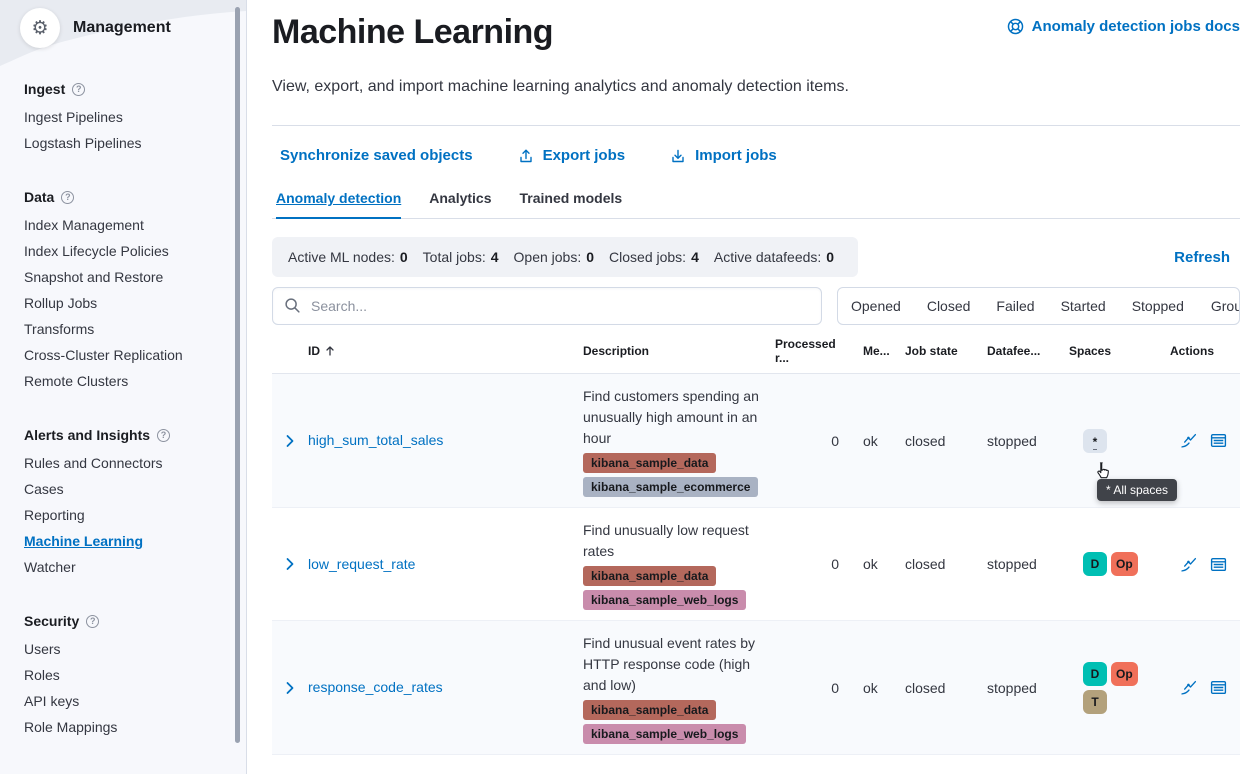 This screenshot has height=774, width=1249. What do you see at coordinates (1012, 687) in the screenshot?
I see `datafeed-state-value: stopped` at bounding box center [1012, 687].